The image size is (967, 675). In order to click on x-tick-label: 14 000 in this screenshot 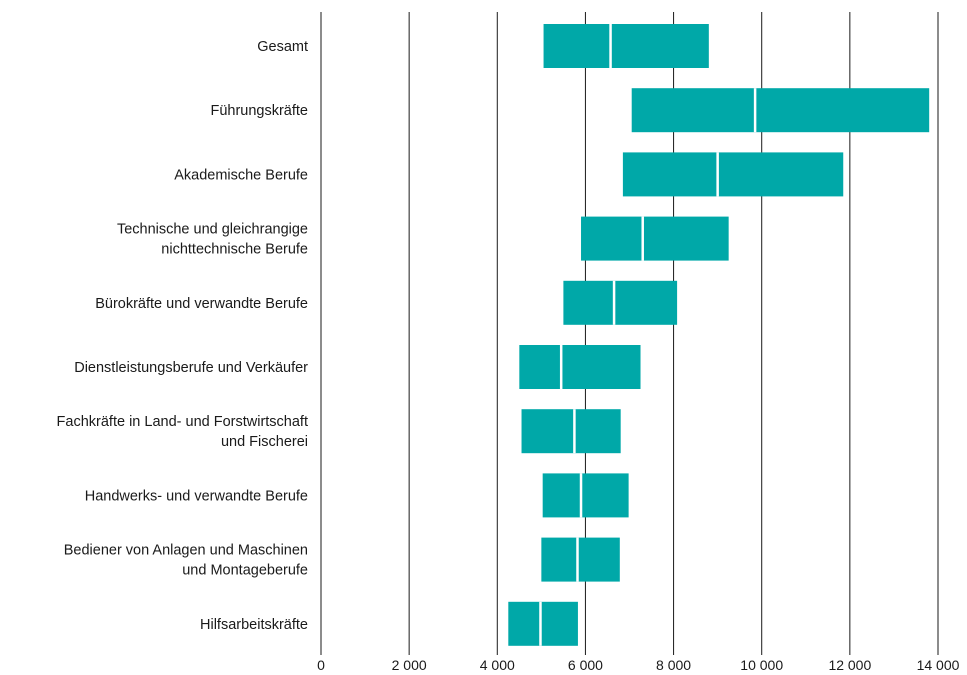, I will do `click(938, 665)`.